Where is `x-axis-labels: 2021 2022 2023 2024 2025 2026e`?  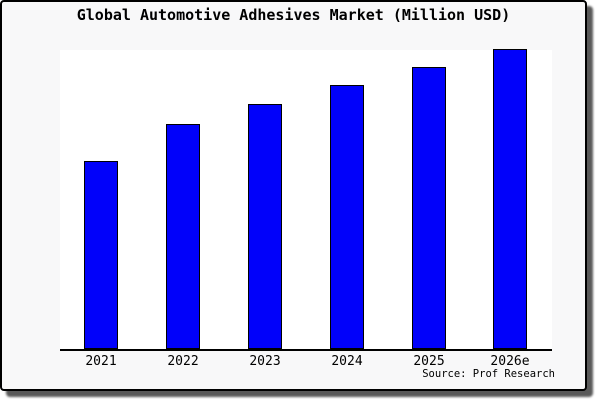
x-axis-labels: 2021 2022 2023 2024 2025 2026e is located at coordinates (293, 362).